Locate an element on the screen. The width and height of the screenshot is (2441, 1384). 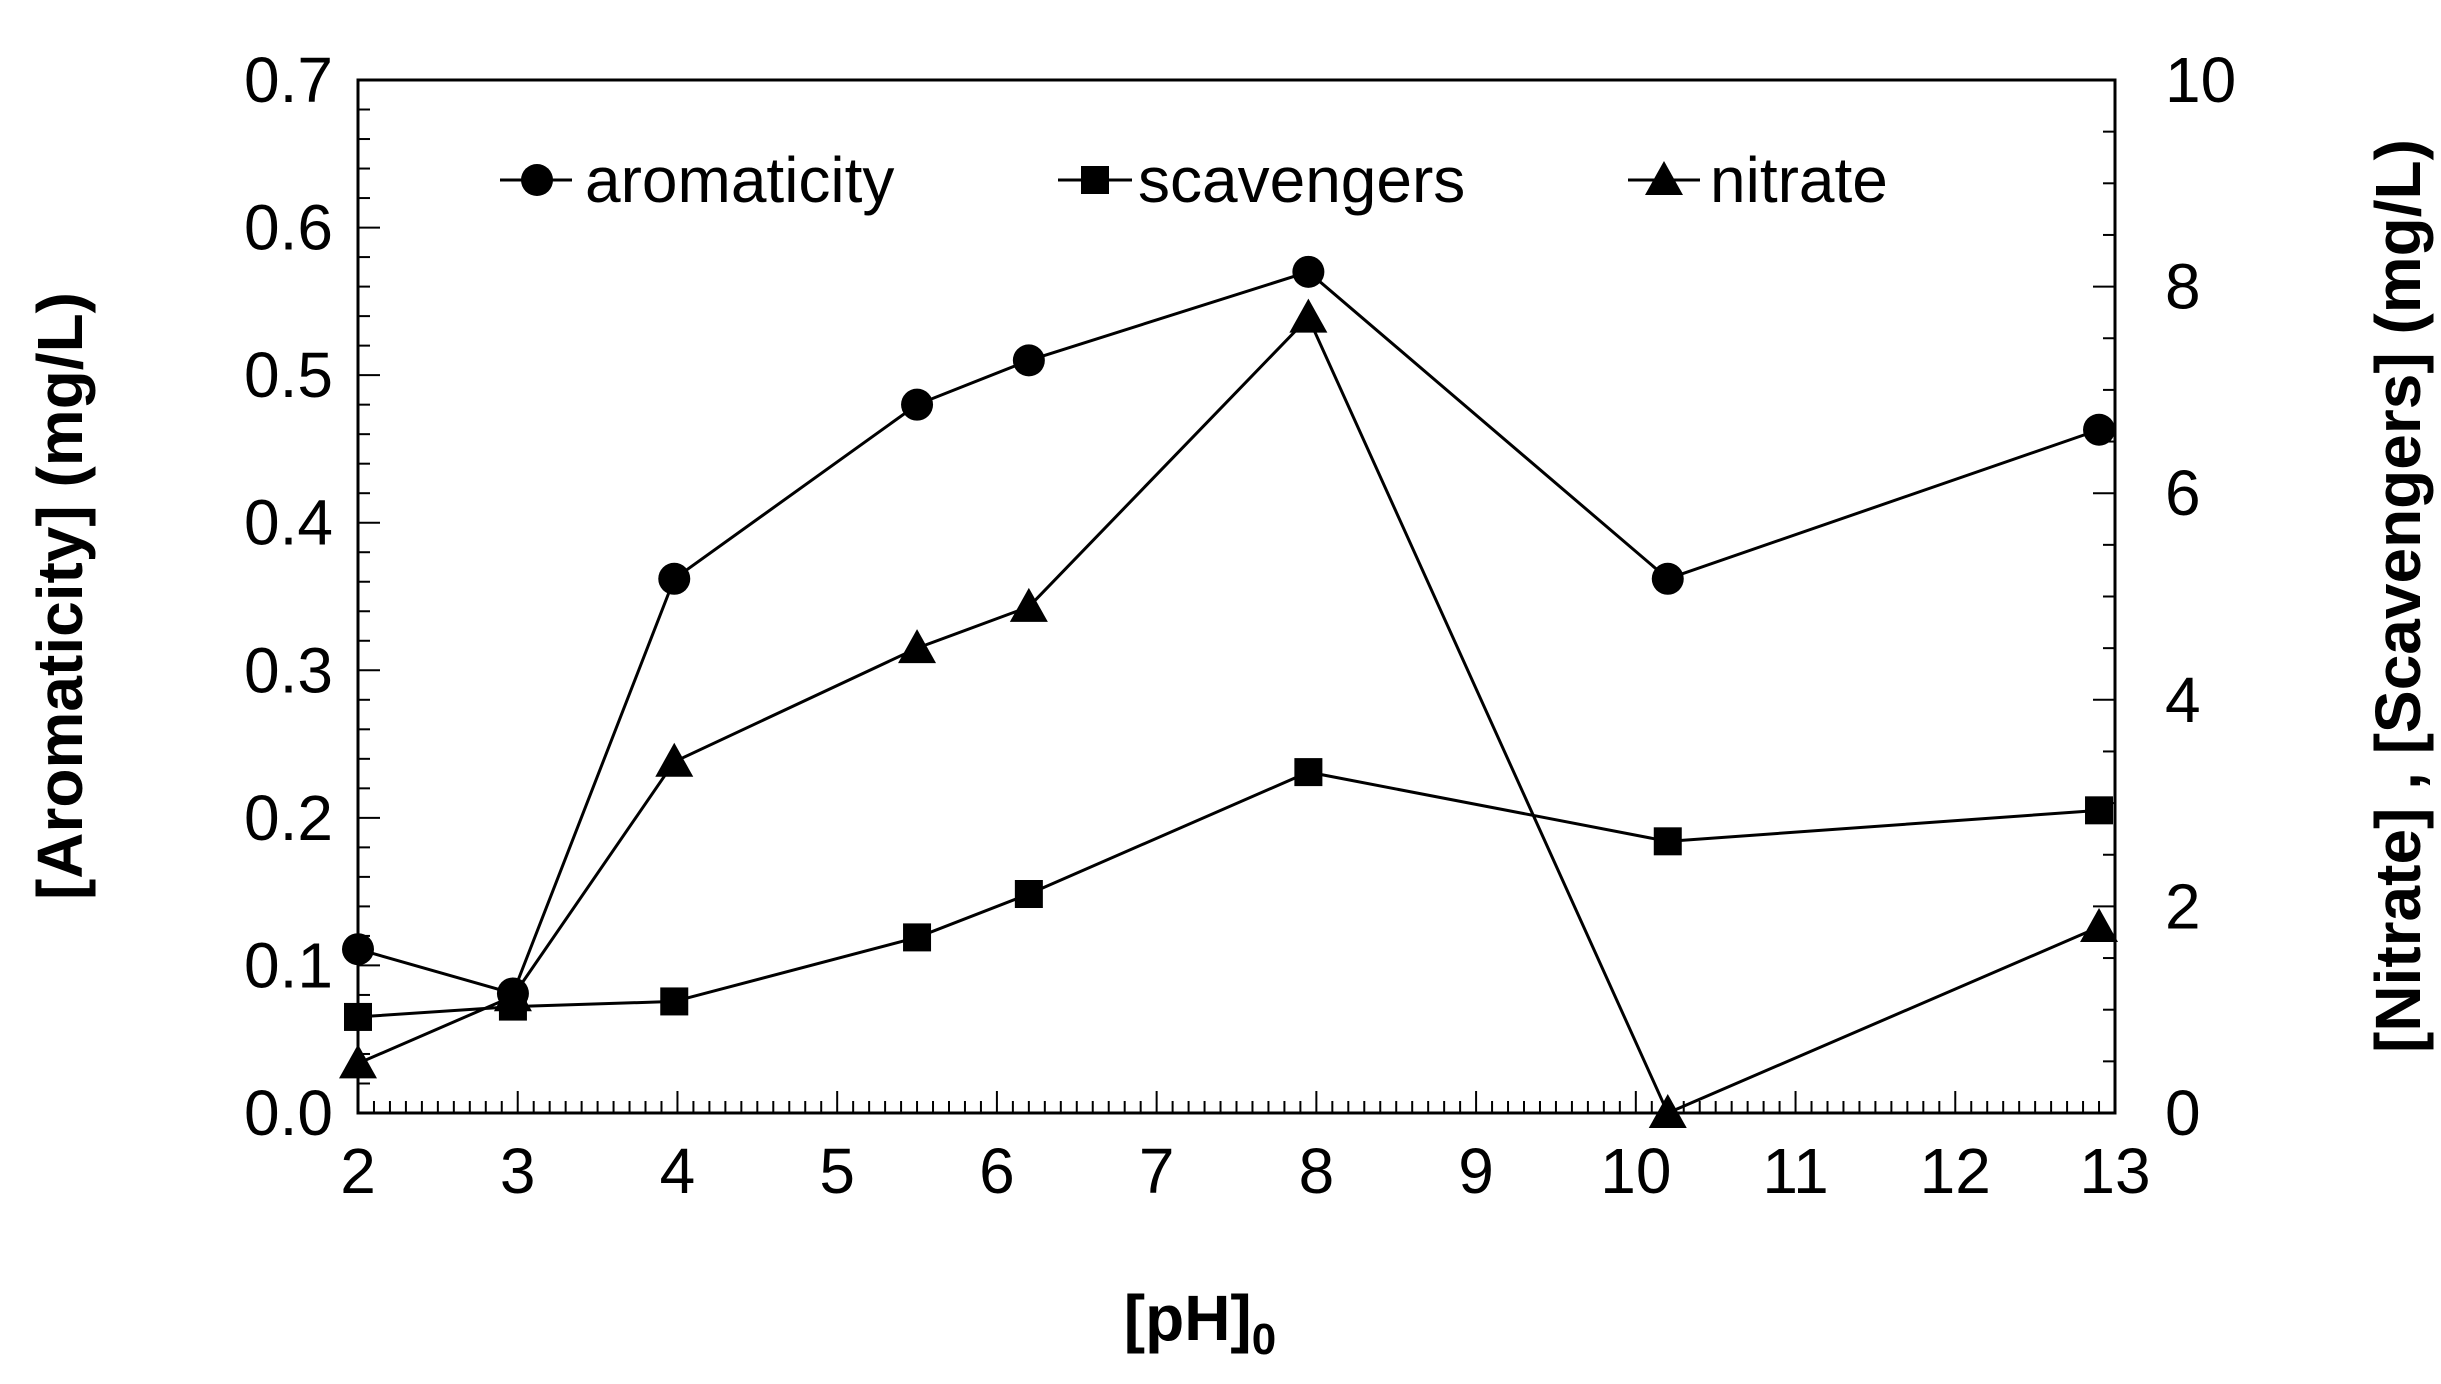
x-tick-label: 8 is located at coordinates (1317, 1171).